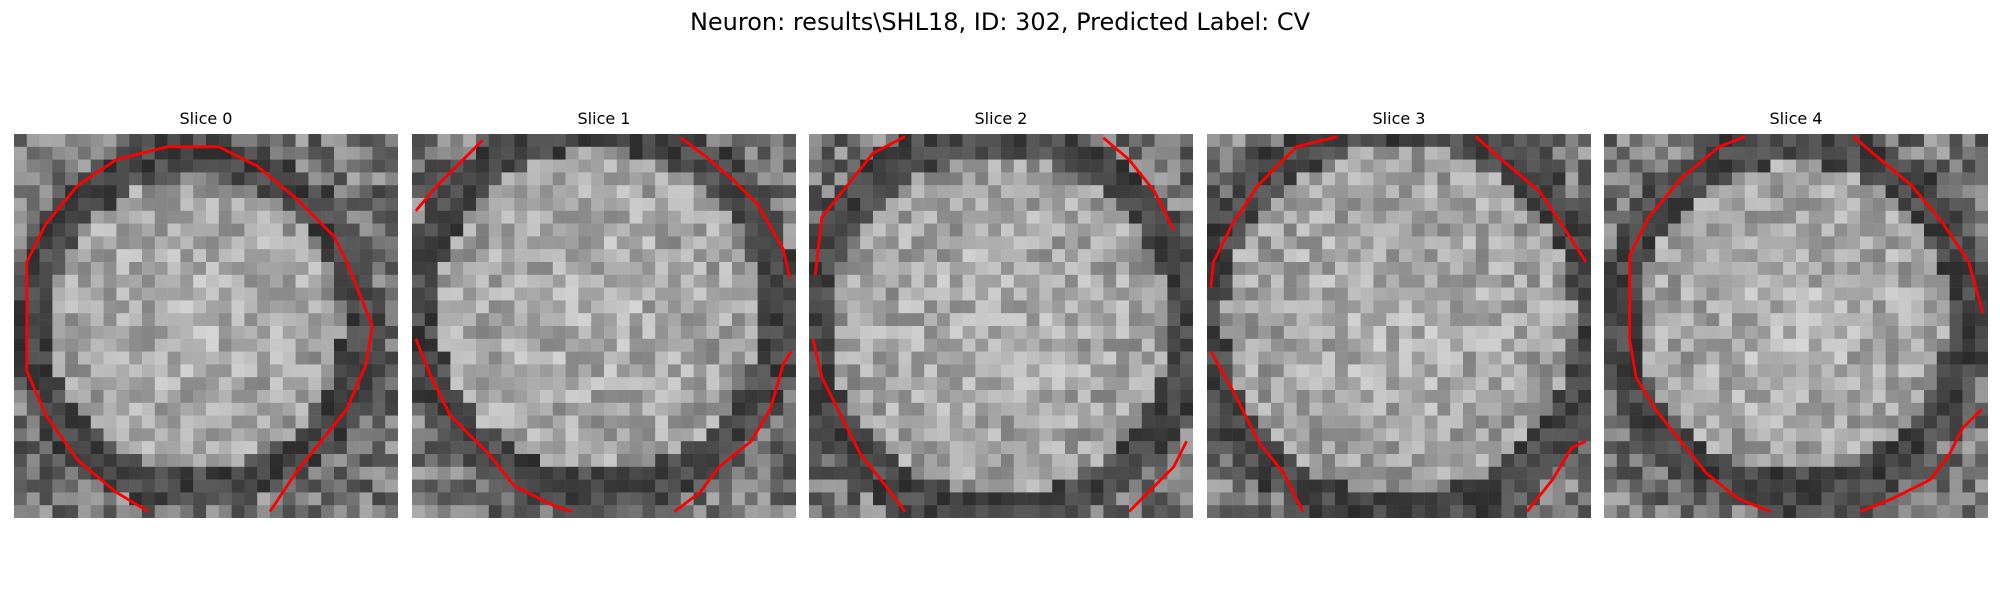 The image size is (2000, 600). Describe the element at coordinates (1001, 118) in the screenshot. I see `slice-title: Slice 2` at that location.